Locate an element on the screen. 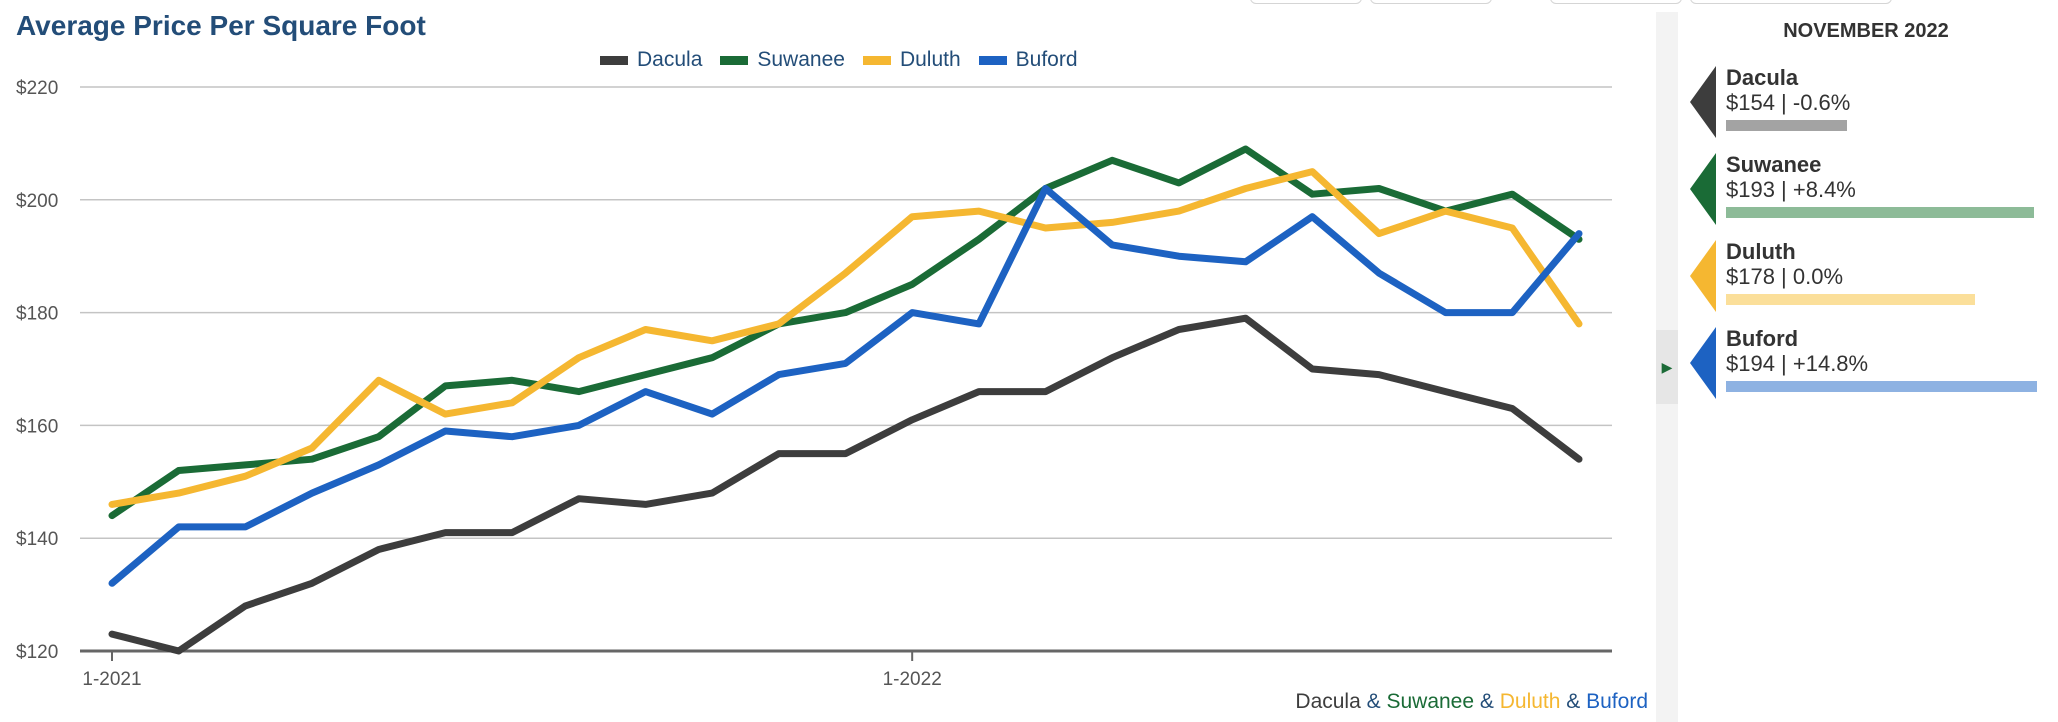 This screenshot has height=722, width=2058. card-stat: $154 | -0.6% is located at coordinates (1788, 102).